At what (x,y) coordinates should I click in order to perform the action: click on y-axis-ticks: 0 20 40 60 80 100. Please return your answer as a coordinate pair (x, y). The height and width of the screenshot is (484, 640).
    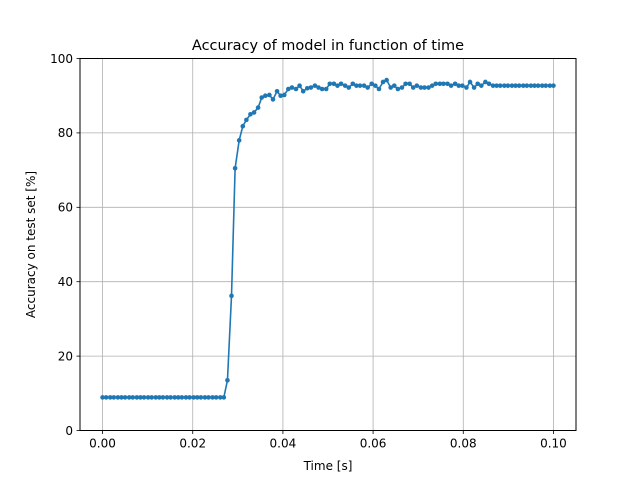
    Looking at the image, I should click on (65, 245).